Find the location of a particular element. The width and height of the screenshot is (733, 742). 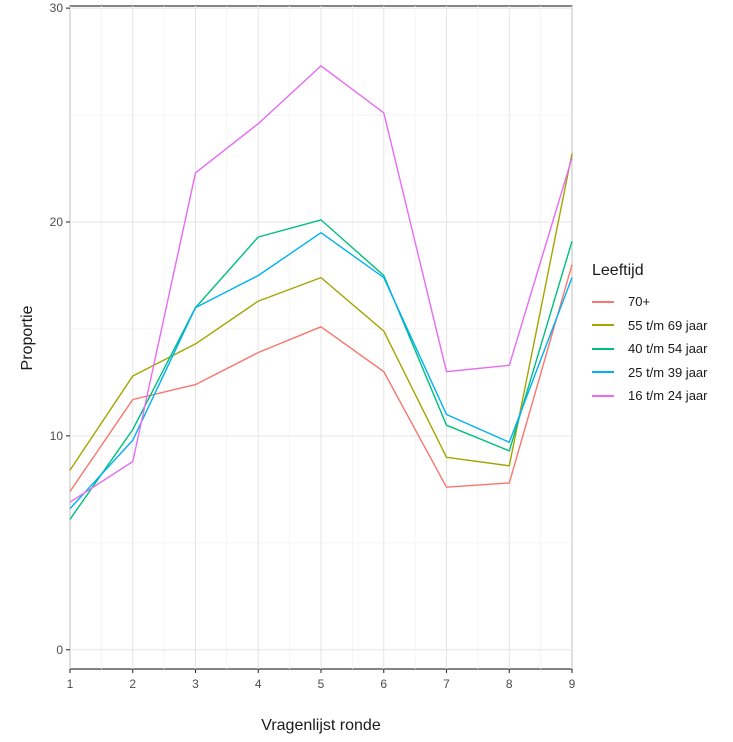

y-tick-label: 0 is located at coordinates (59, 650).